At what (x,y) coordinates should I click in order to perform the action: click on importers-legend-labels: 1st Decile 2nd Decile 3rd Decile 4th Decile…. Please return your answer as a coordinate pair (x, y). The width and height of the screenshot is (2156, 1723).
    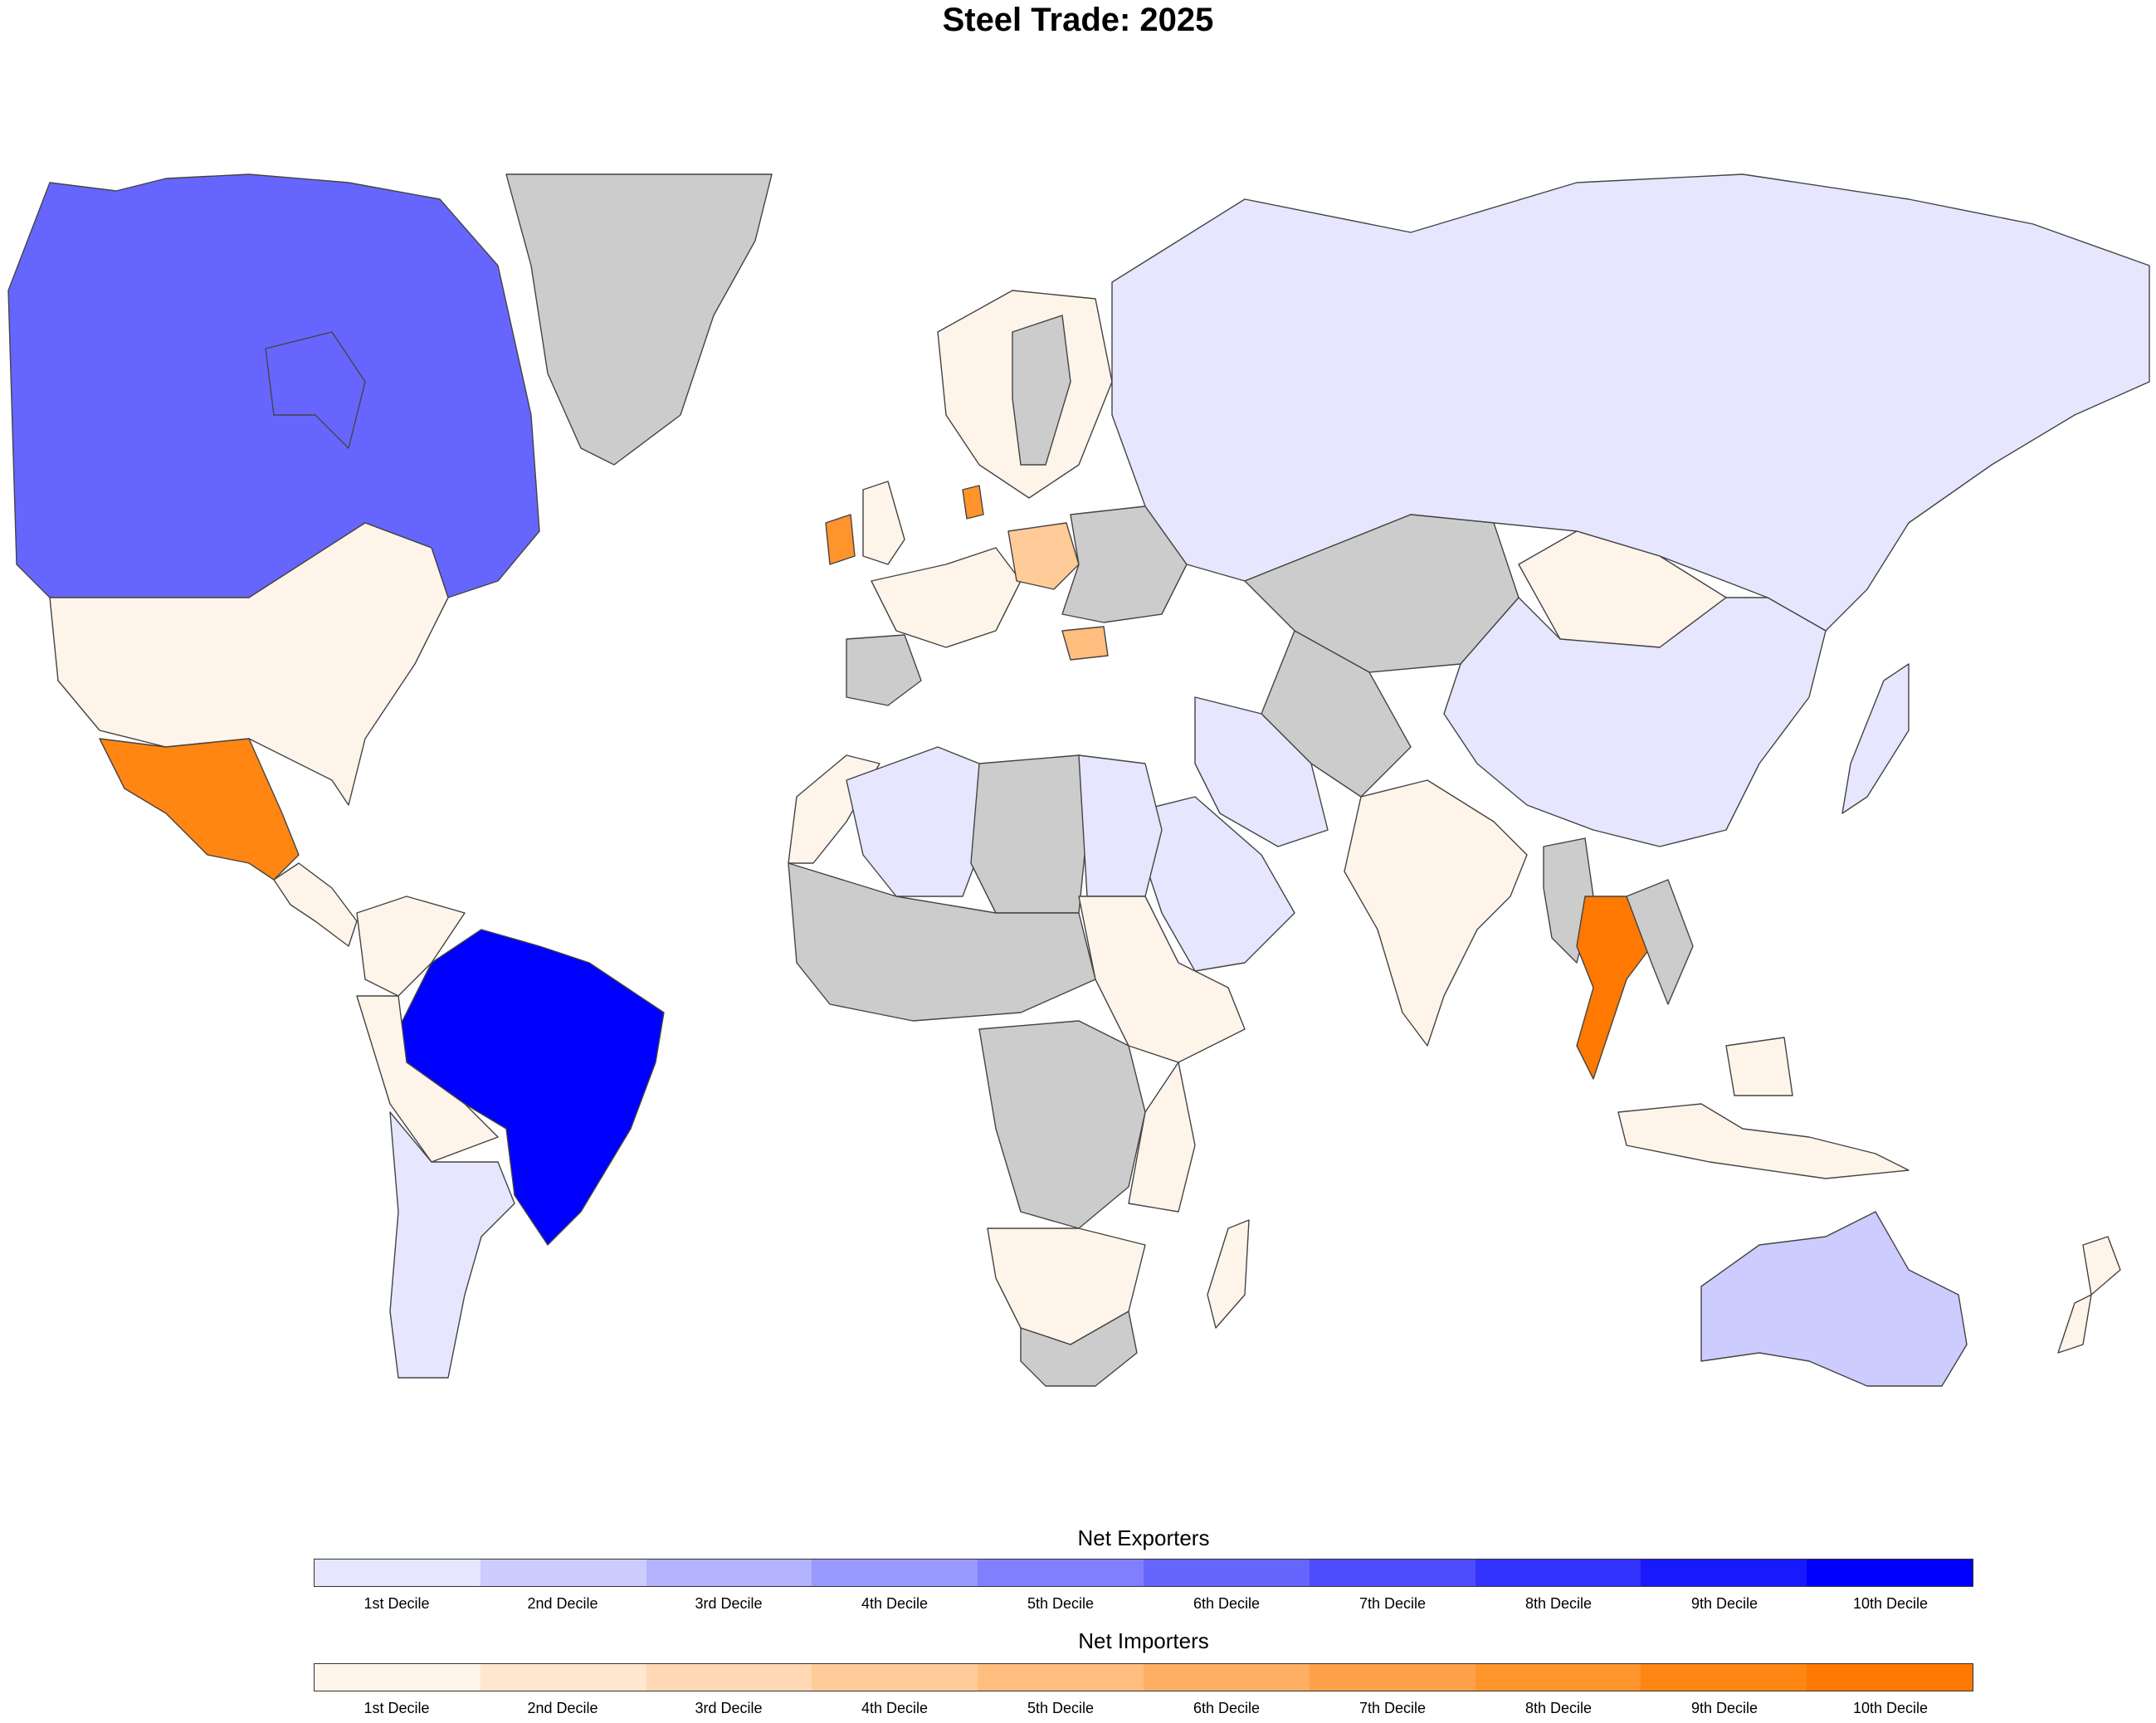
    Looking at the image, I should click on (1143, 1708).